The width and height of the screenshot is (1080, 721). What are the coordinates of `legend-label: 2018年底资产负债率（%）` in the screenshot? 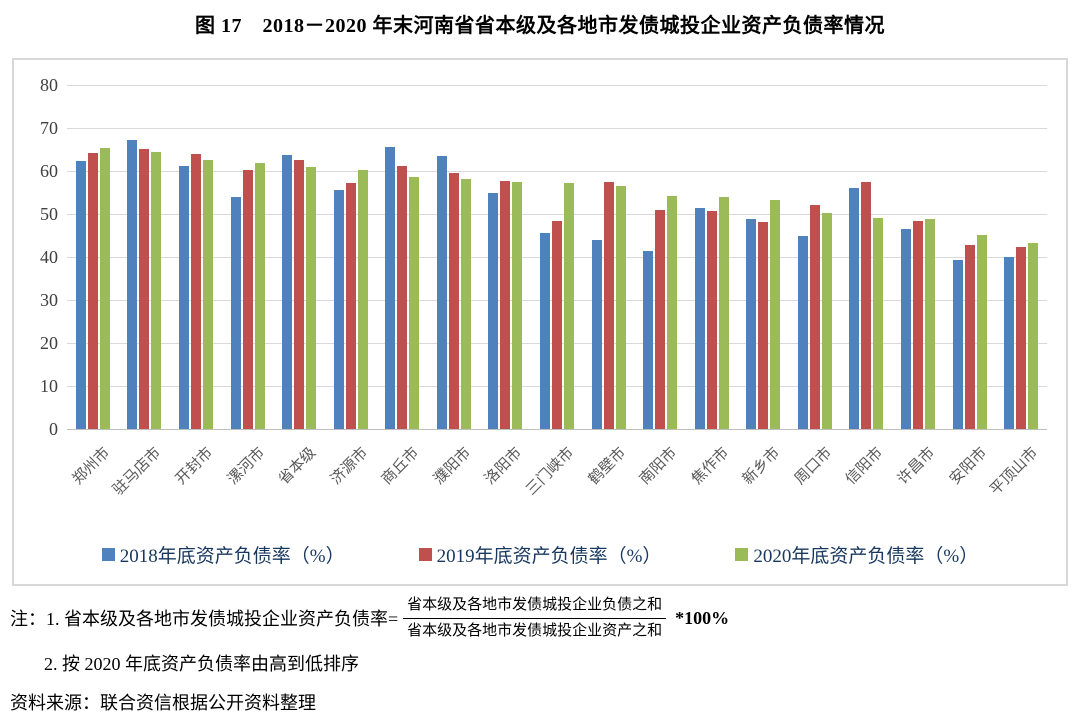 It's located at (232, 556).